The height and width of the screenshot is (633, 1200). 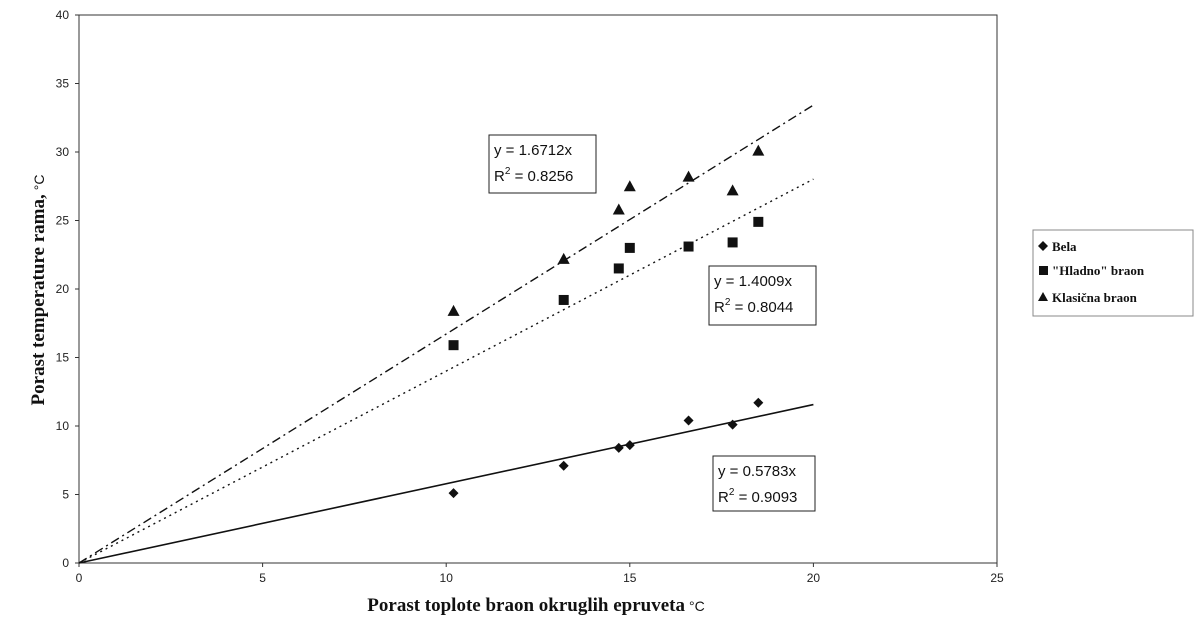 I want to click on y-tick-label: 25, so click(x=63, y=221).